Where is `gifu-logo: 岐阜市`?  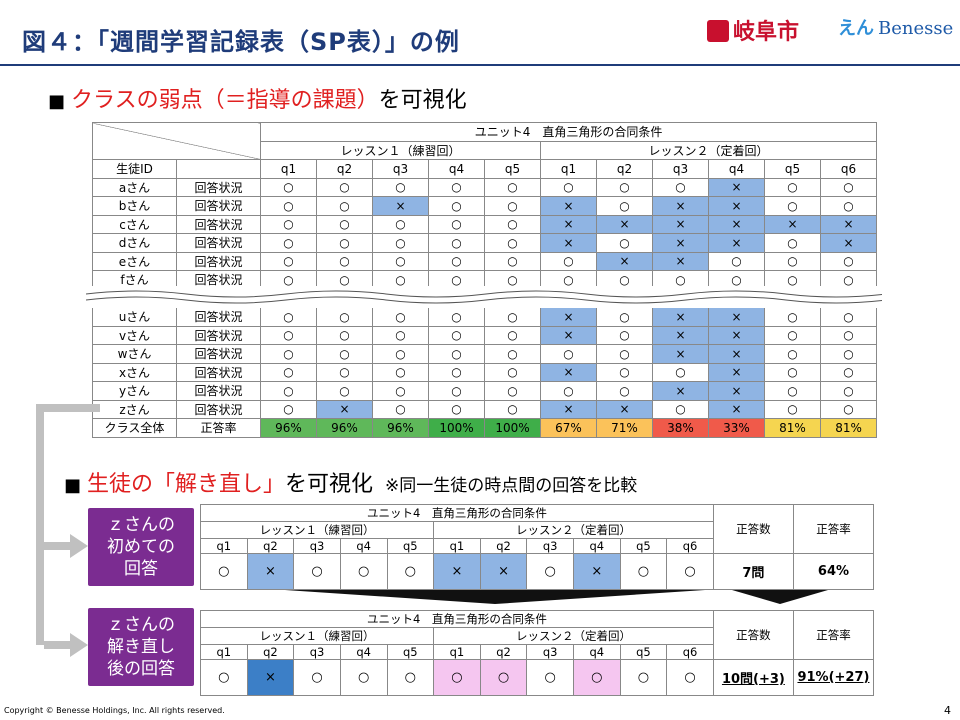 gifu-logo: 岐阜市 is located at coordinates (753, 30).